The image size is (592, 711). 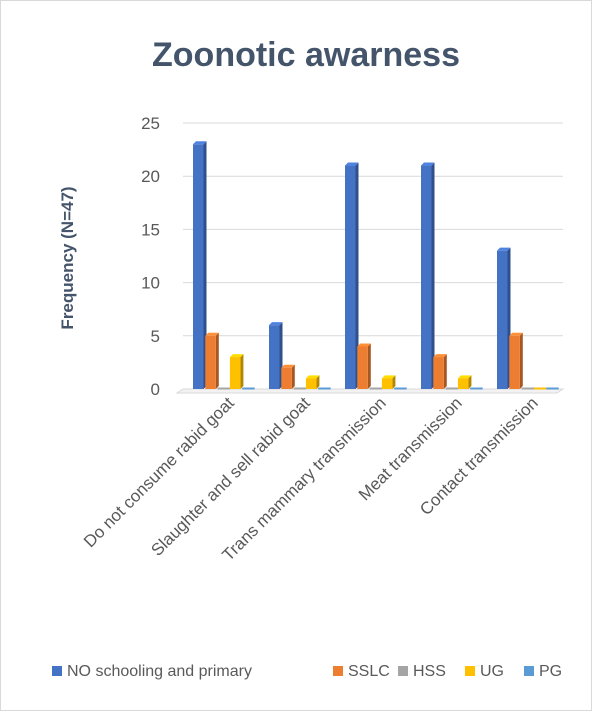 What do you see at coordinates (150, 229) in the screenshot?
I see `y-tick-label: 15` at bounding box center [150, 229].